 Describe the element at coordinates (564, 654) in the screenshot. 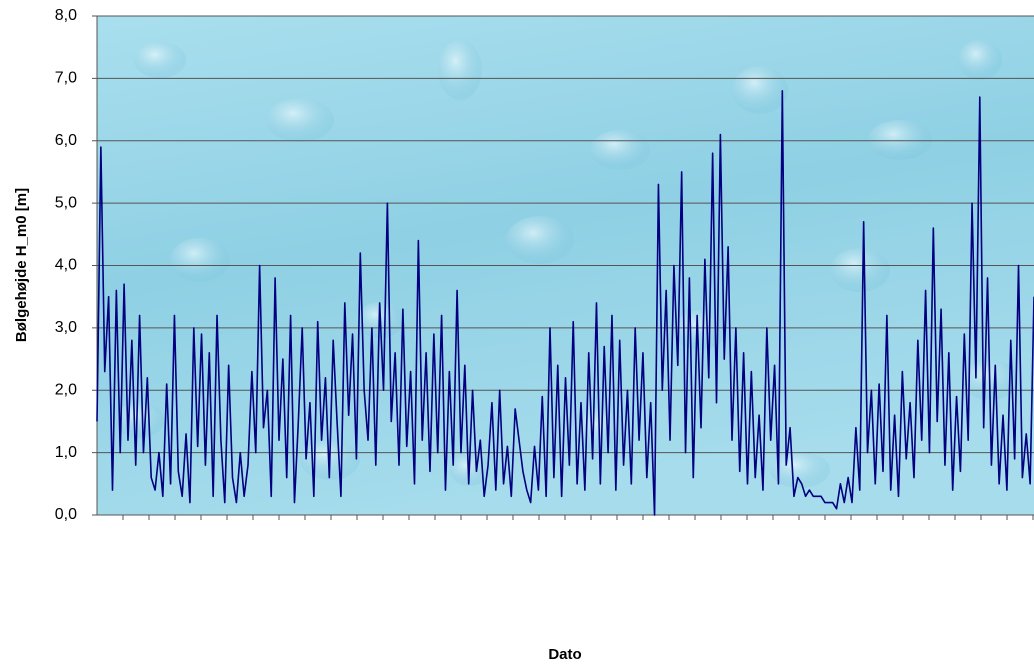

I see `x-axis-title: Dato` at that location.